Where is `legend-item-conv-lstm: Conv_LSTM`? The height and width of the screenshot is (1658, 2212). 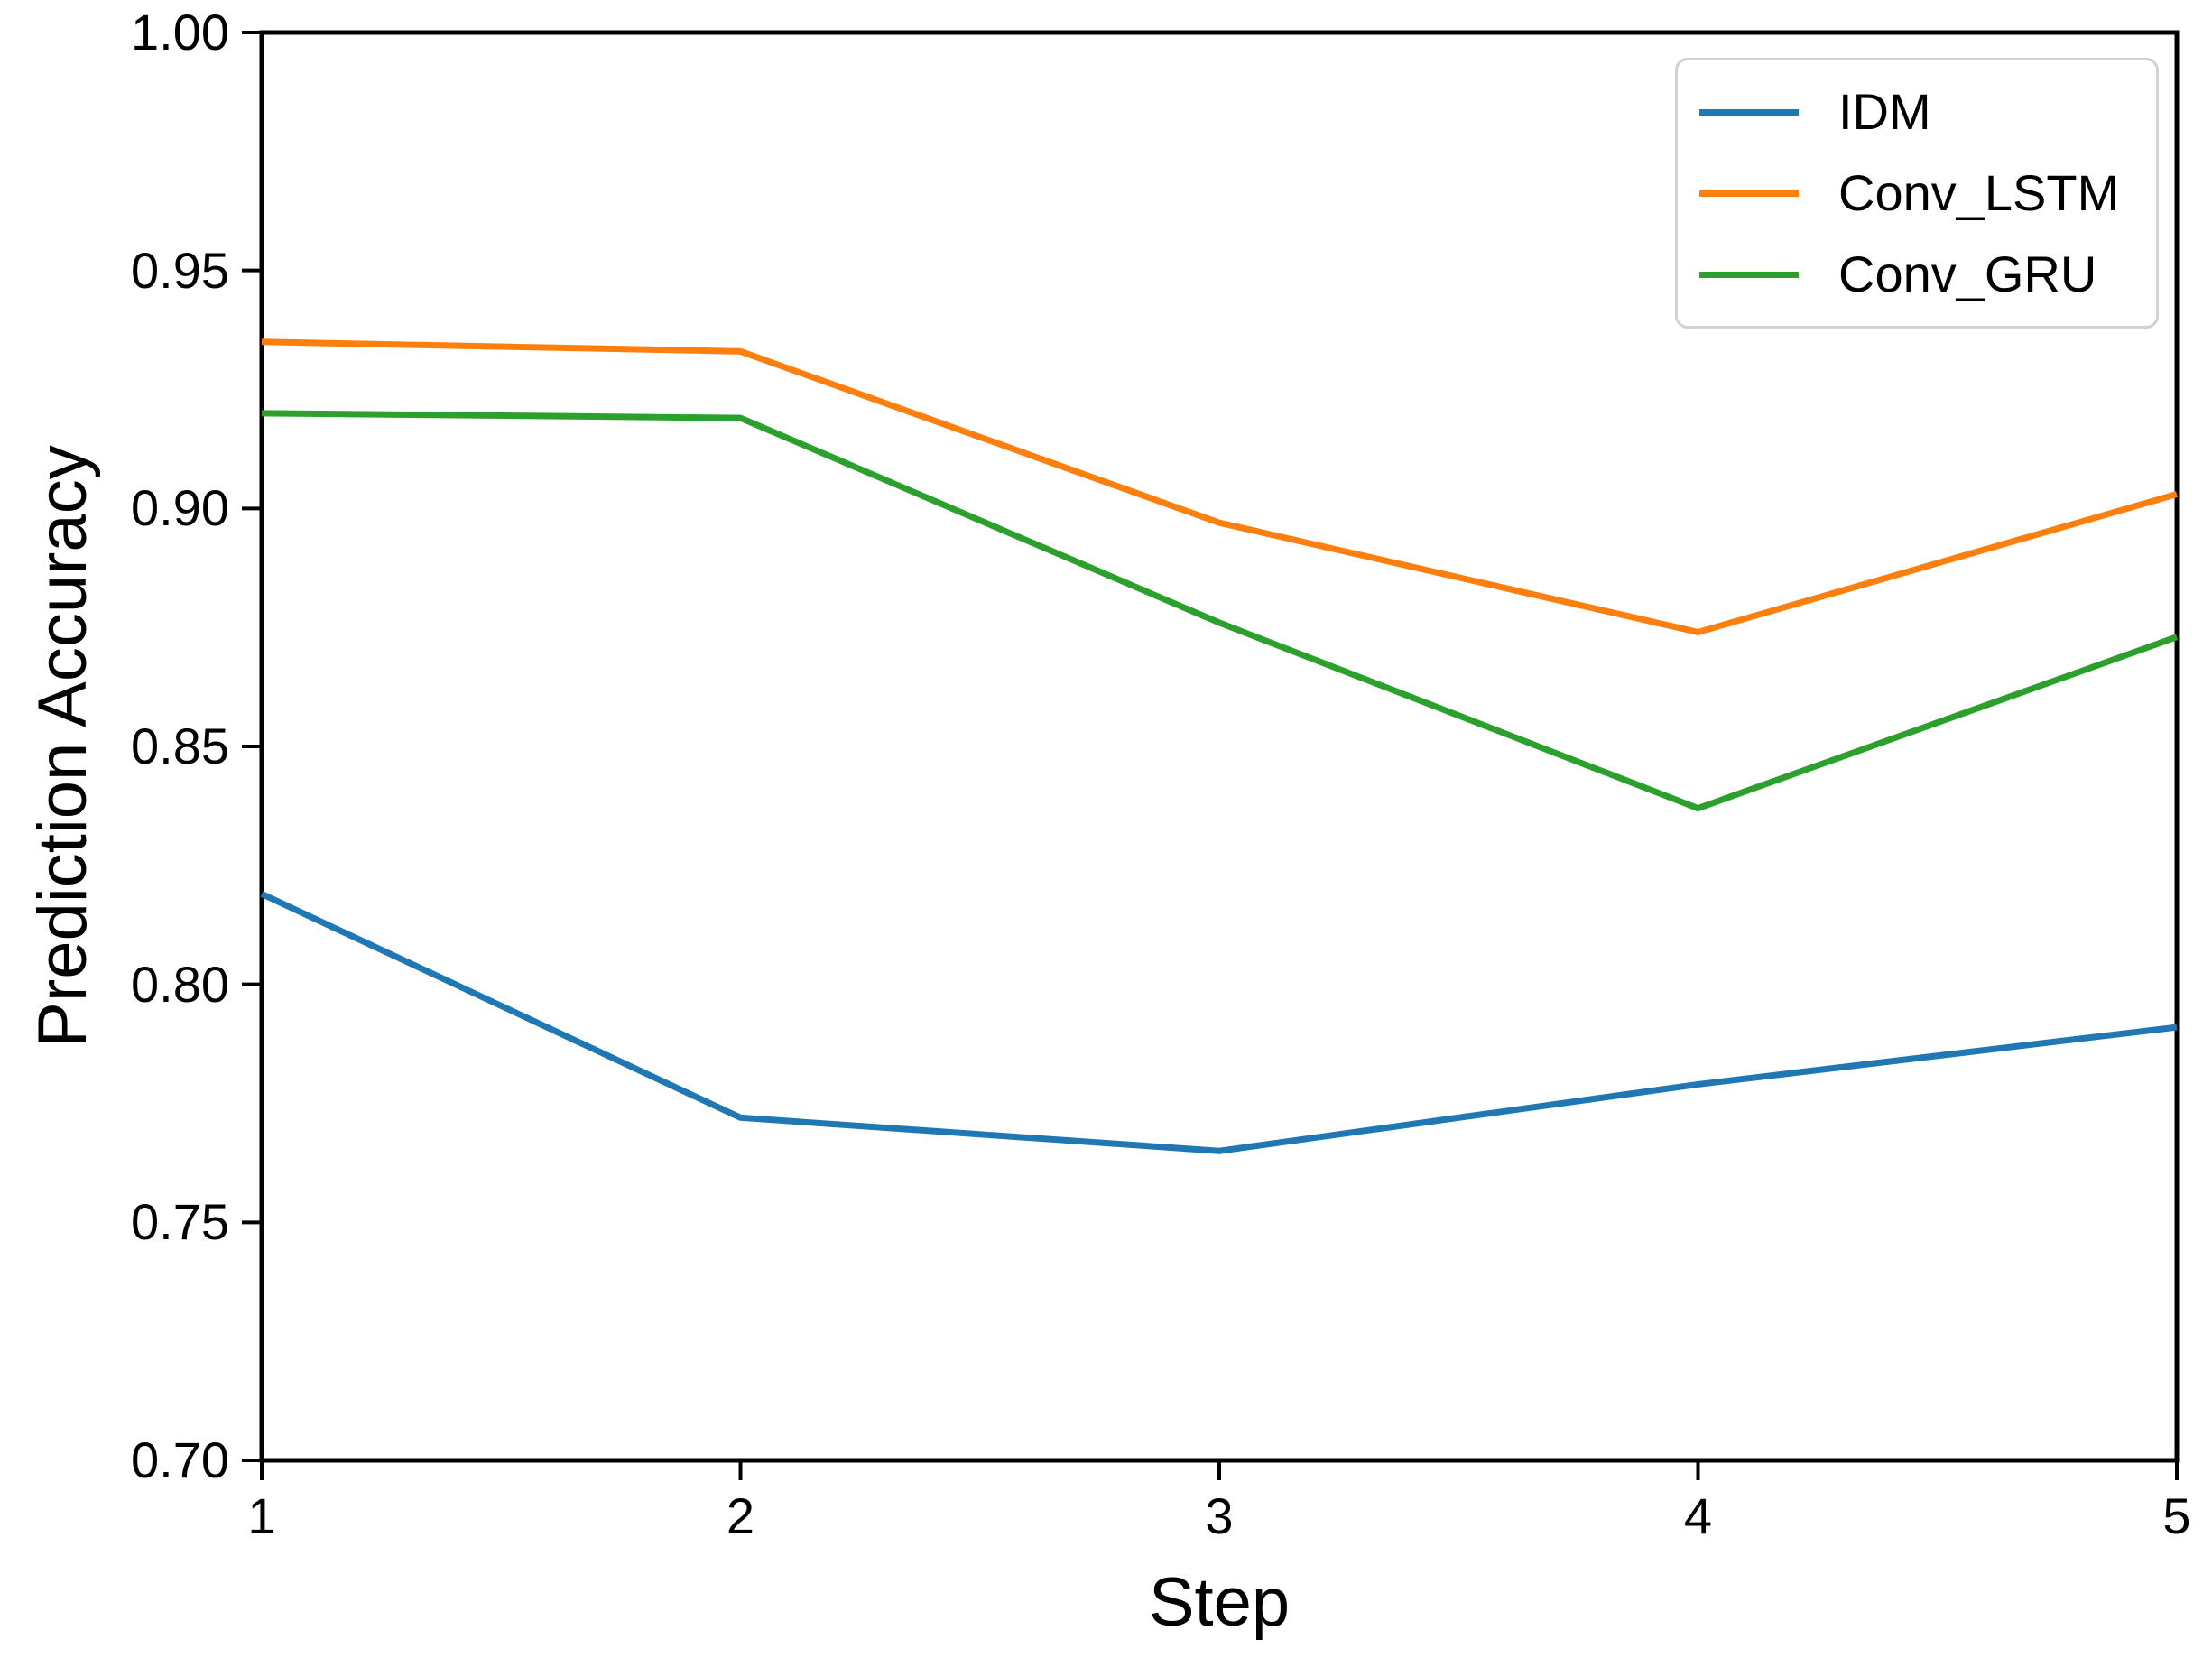
legend-item-conv-lstm: Conv_LSTM is located at coordinates (1923, 193).